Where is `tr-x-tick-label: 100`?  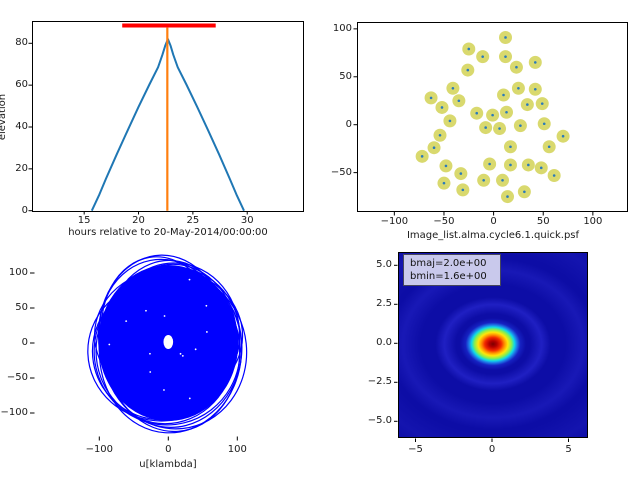 tr-x-tick-label: 100 is located at coordinates (593, 221).